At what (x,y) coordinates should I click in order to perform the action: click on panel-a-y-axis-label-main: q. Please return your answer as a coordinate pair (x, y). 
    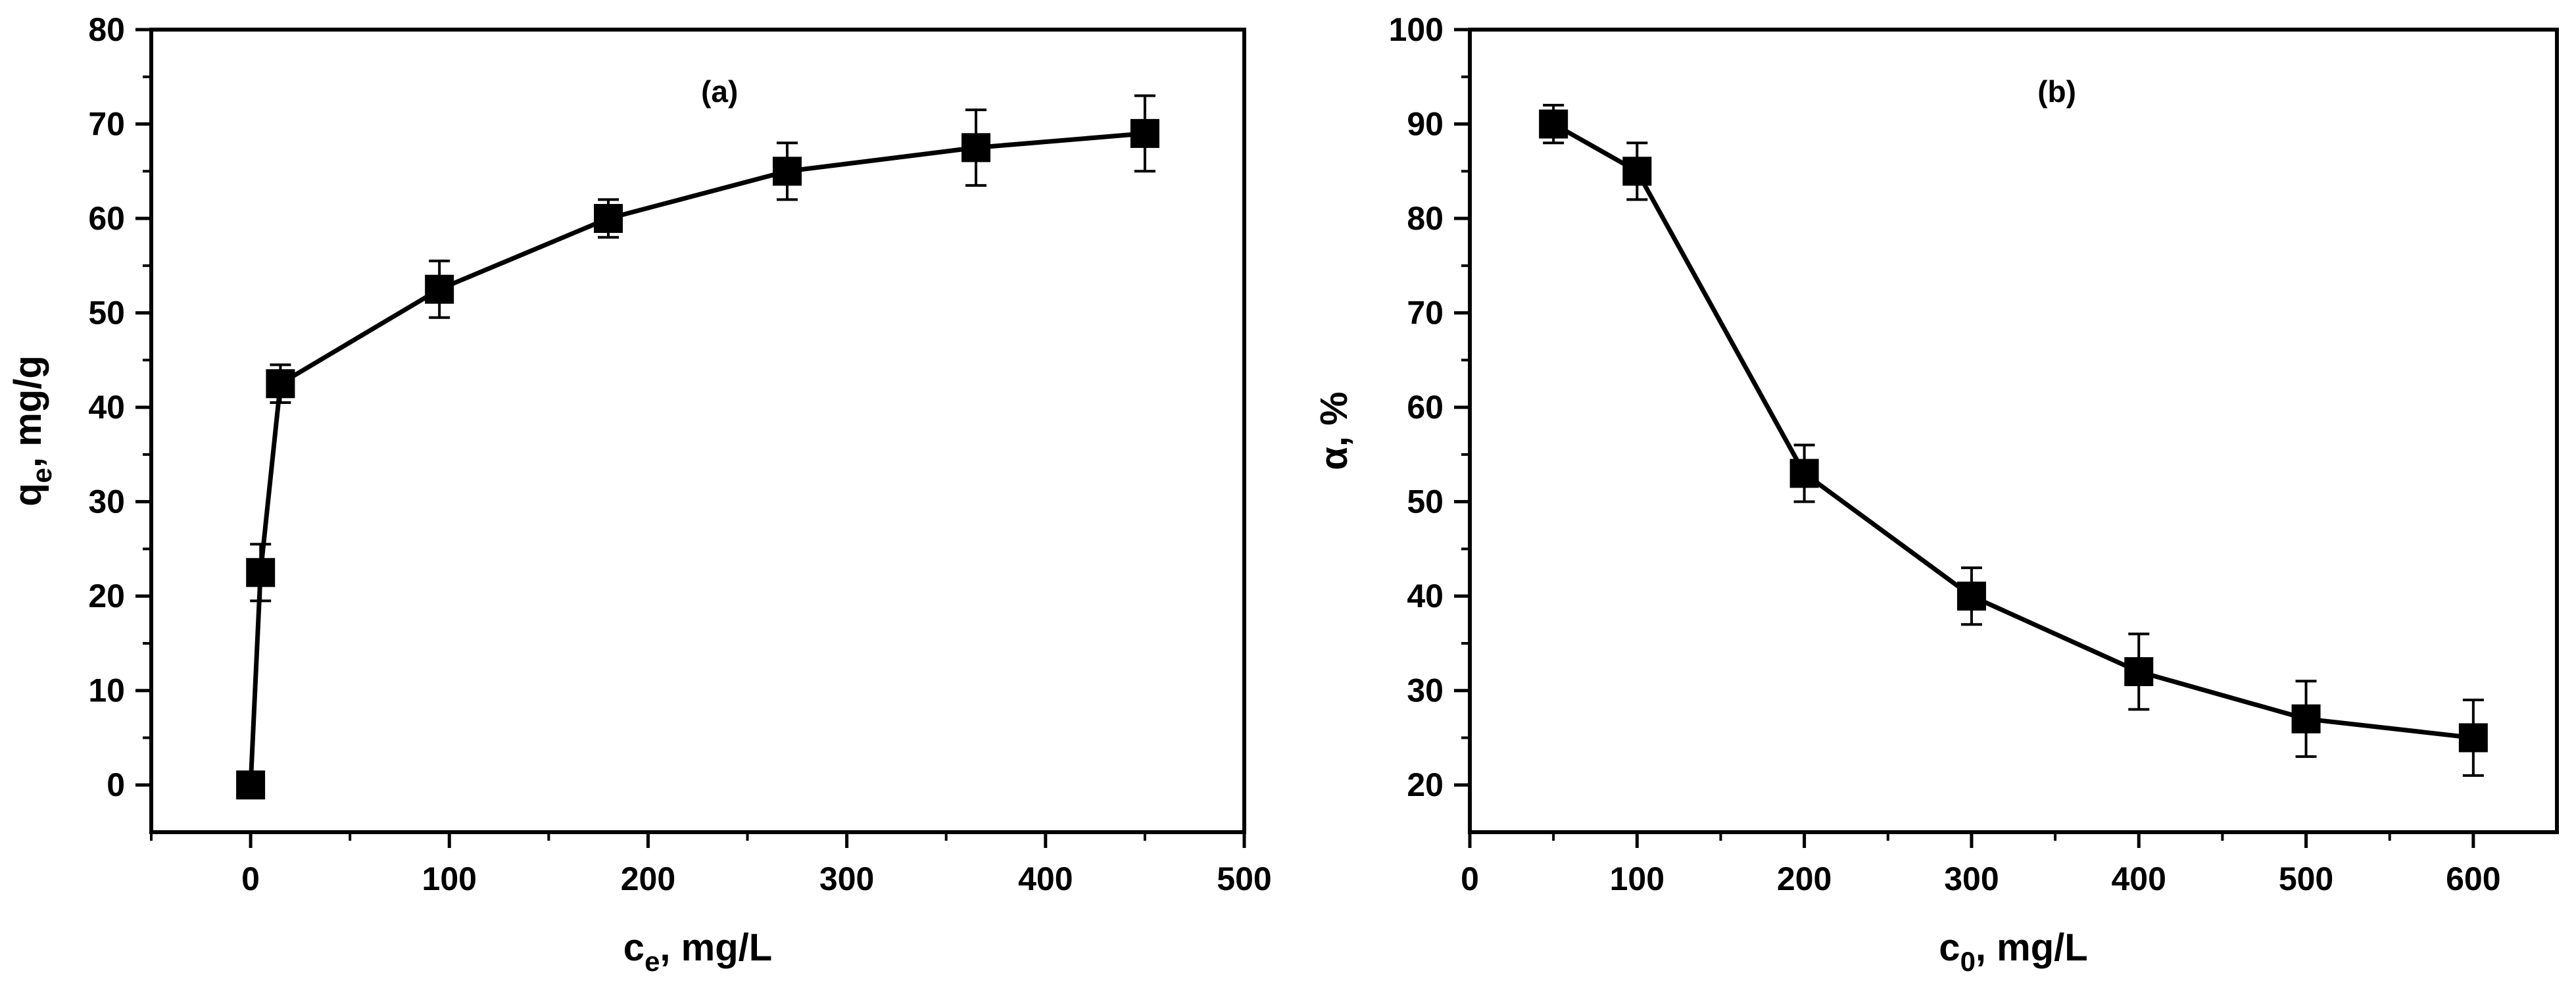
    Looking at the image, I should click on (28, 494).